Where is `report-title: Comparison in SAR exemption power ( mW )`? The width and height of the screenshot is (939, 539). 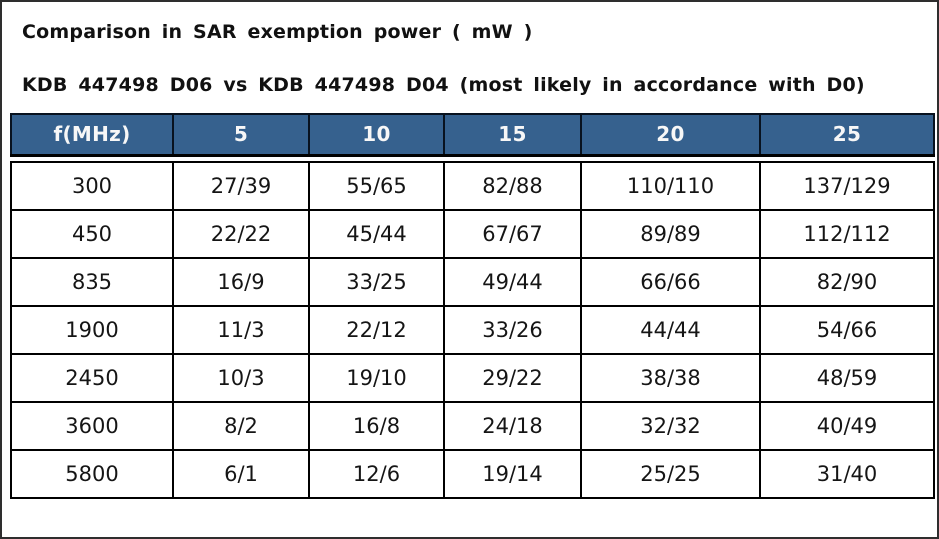
report-title: Comparison in SAR exemption power ( mW ) is located at coordinates (277, 32).